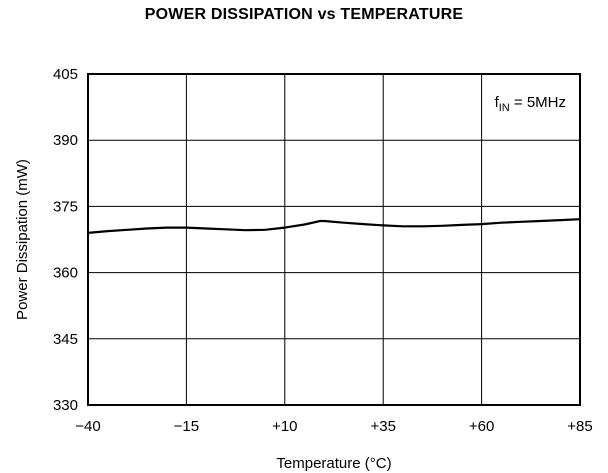  I want to click on x-tick-labels: −40 −15 +10 +35 +60 +85, so click(333, 426).